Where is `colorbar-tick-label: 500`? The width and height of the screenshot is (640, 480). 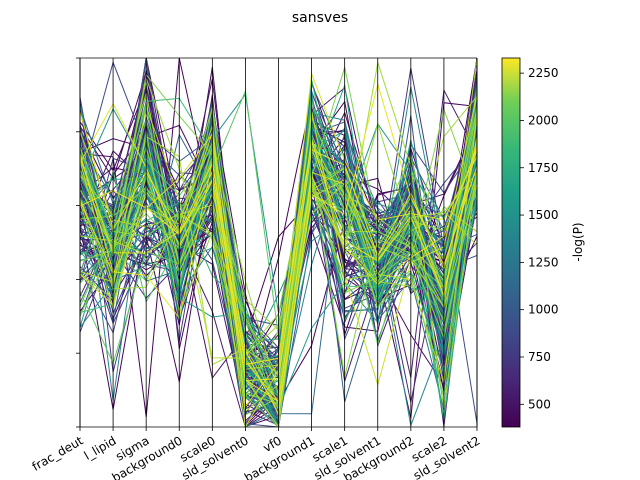 colorbar-tick-label: 500 is located at coordinates (539, 404).